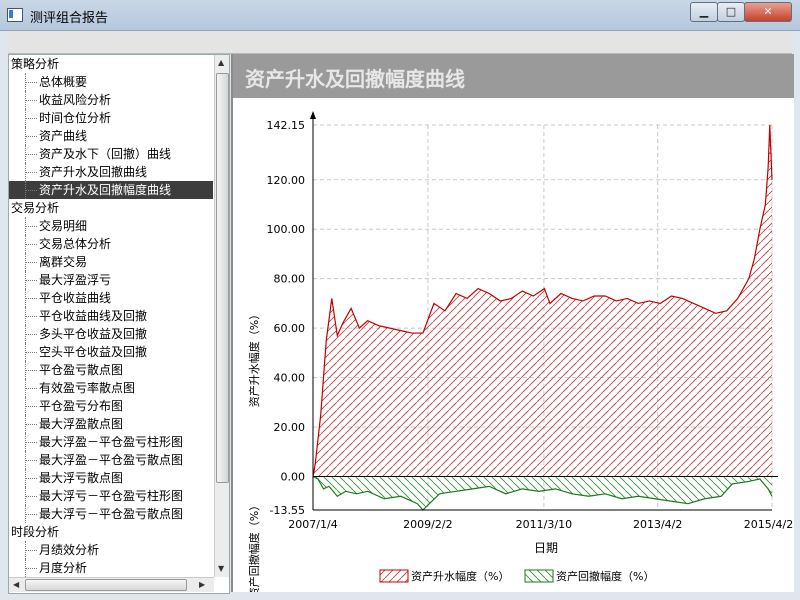 The width and height of the screenshot is (800, 600). I want to click on tree-item: 平仓盈亏分布图, so click(111, 406).